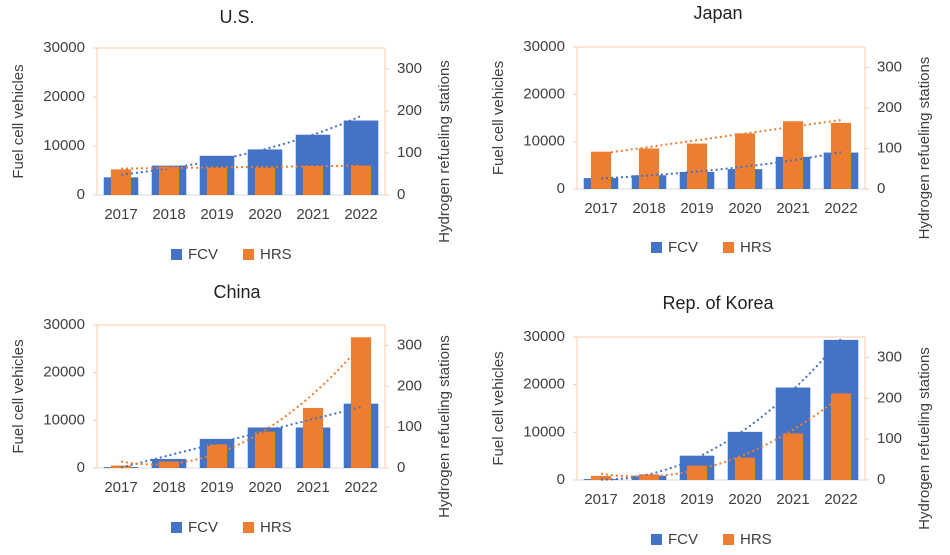 The height and width of the screenshot is (555, 950). Describe the element at coordinates (236, 17) in the screenshot. I see `chart-title: U.S.` at that location.